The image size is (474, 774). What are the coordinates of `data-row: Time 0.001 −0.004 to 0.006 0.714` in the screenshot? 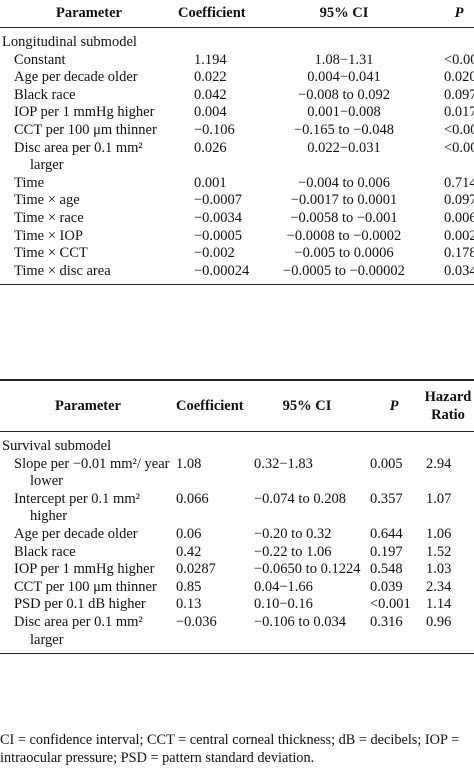 It's located at (237, 184).